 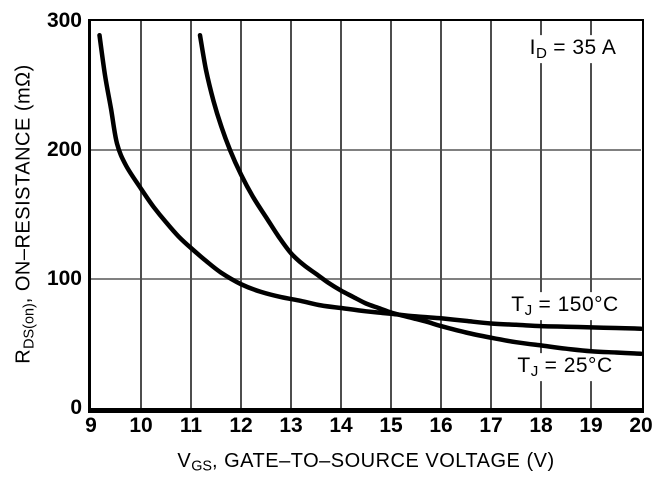 I want to click on y-tick-label-0: 0, so click(x=76, y=407).